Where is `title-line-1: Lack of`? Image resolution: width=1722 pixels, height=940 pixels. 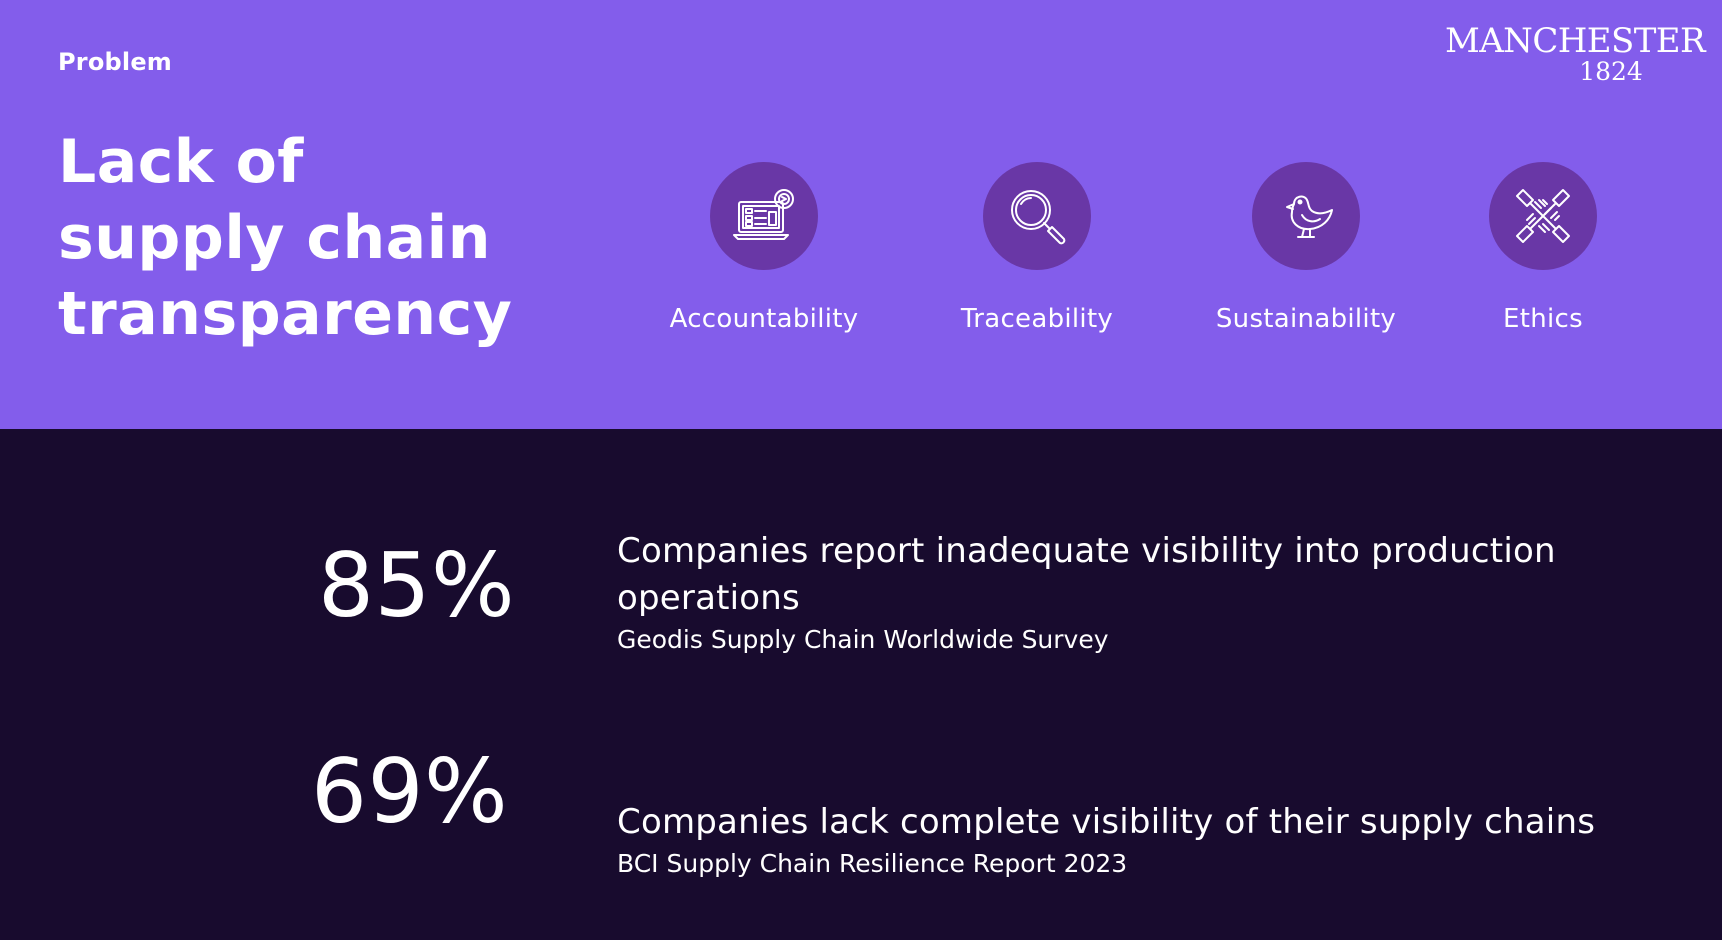 title-line-1: Lack of is located at coordinates (181, 162).